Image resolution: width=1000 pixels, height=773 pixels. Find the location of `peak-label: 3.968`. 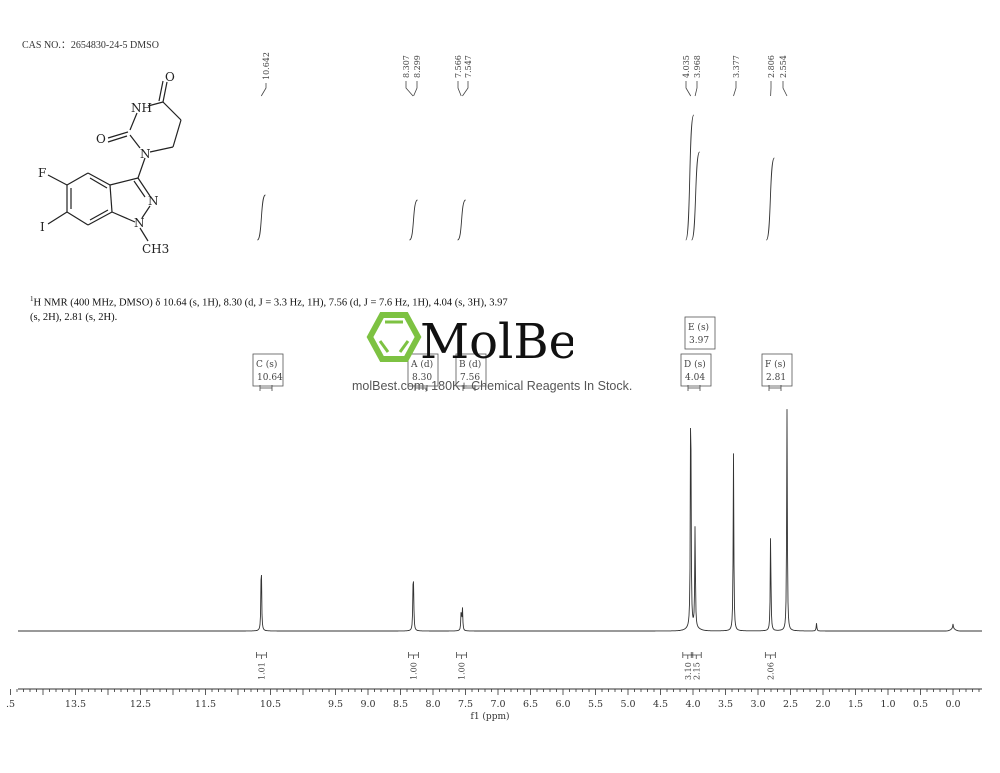

peak-label: 3.968 is located at coordinates (697, 66).